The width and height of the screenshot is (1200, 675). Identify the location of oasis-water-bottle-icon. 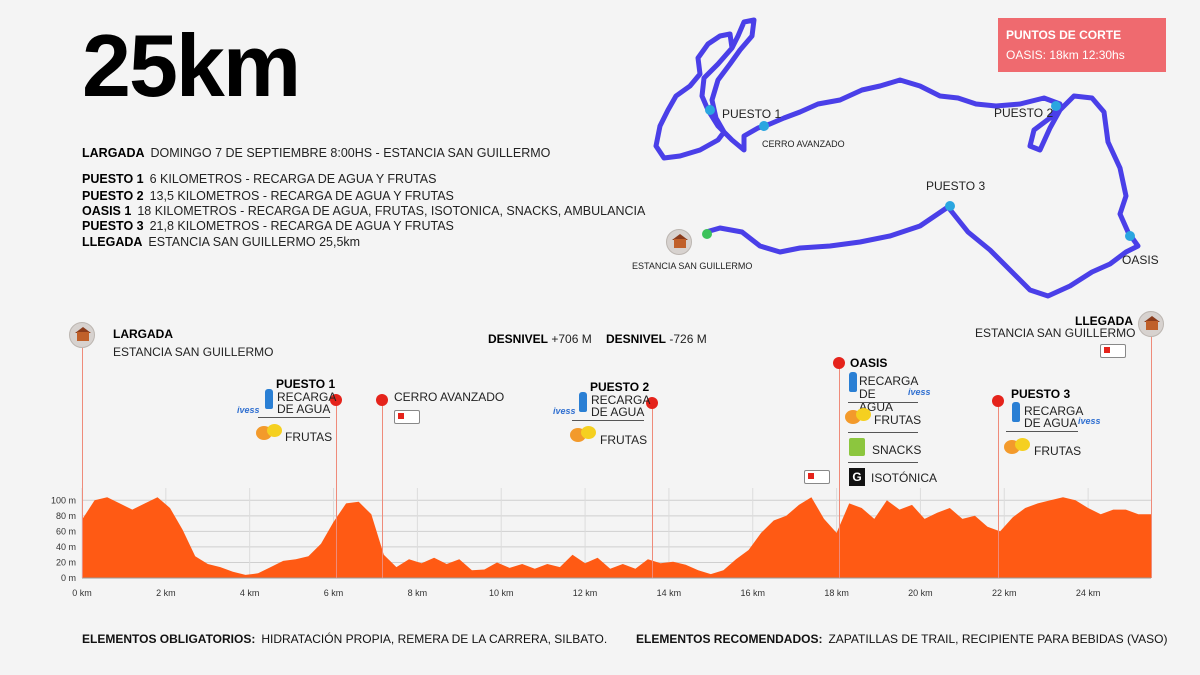
(853, 382).